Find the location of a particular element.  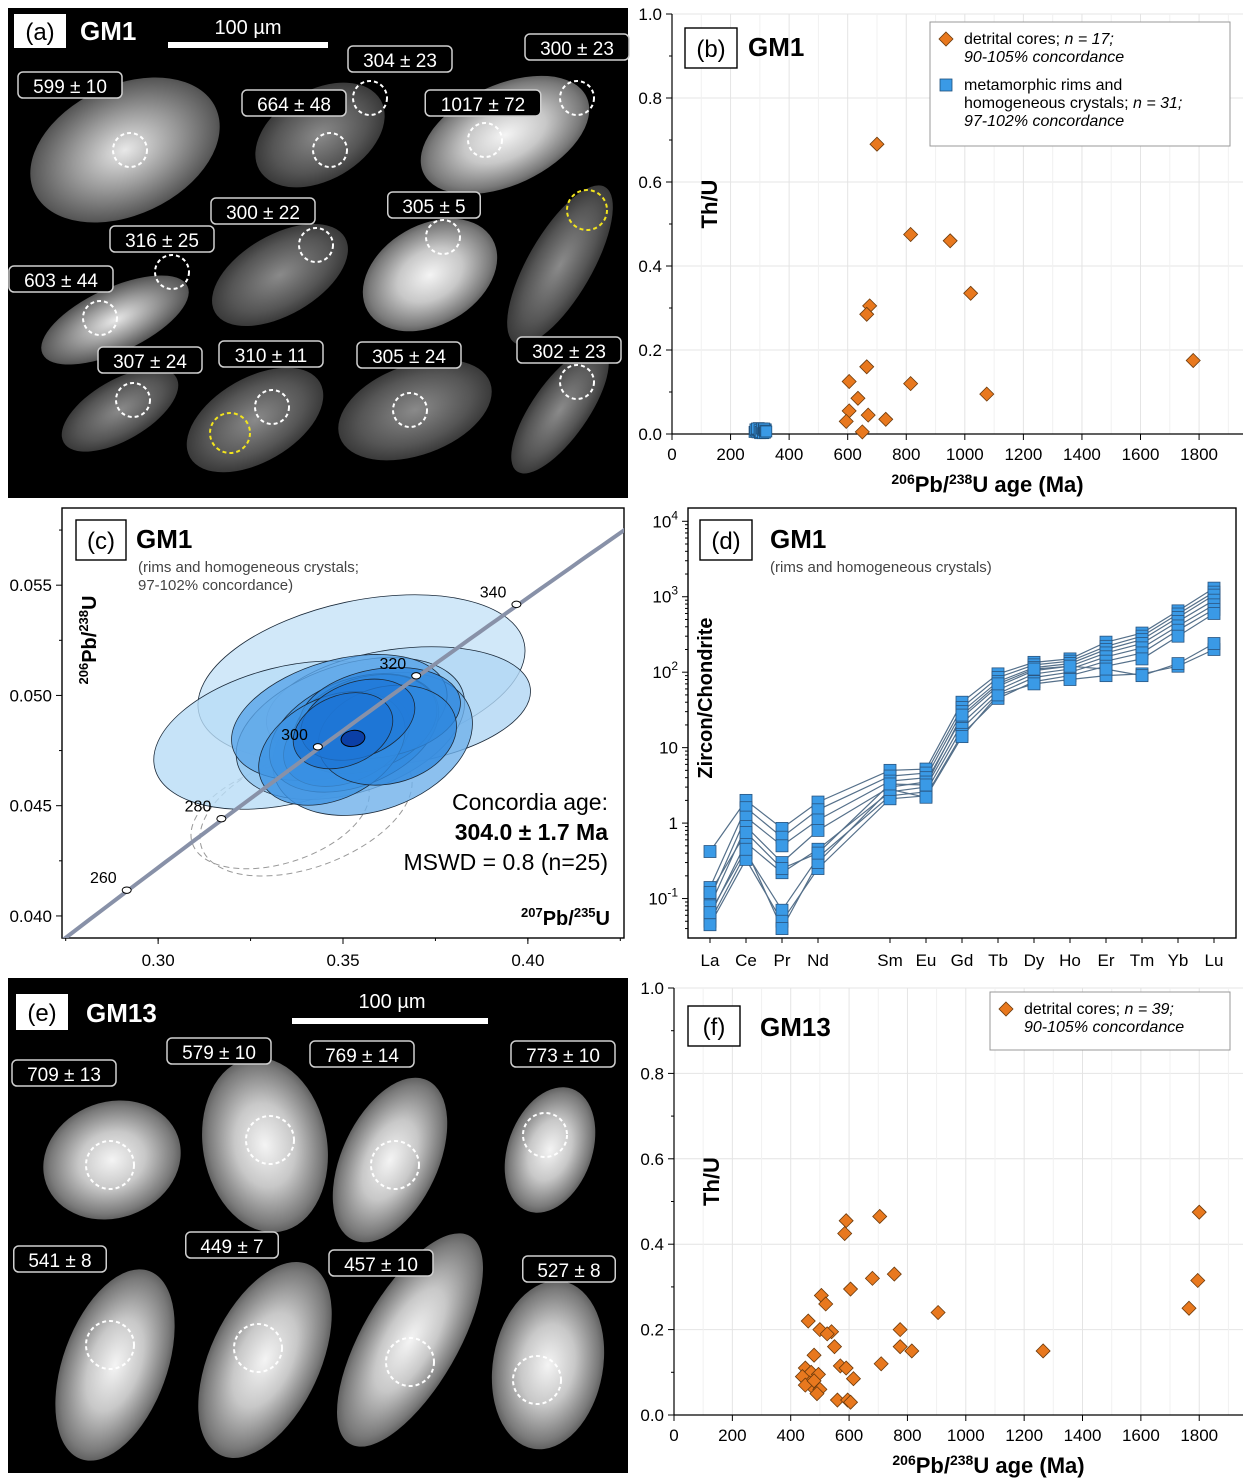

zircon-grains-e is located at coordinates (324, 1259).